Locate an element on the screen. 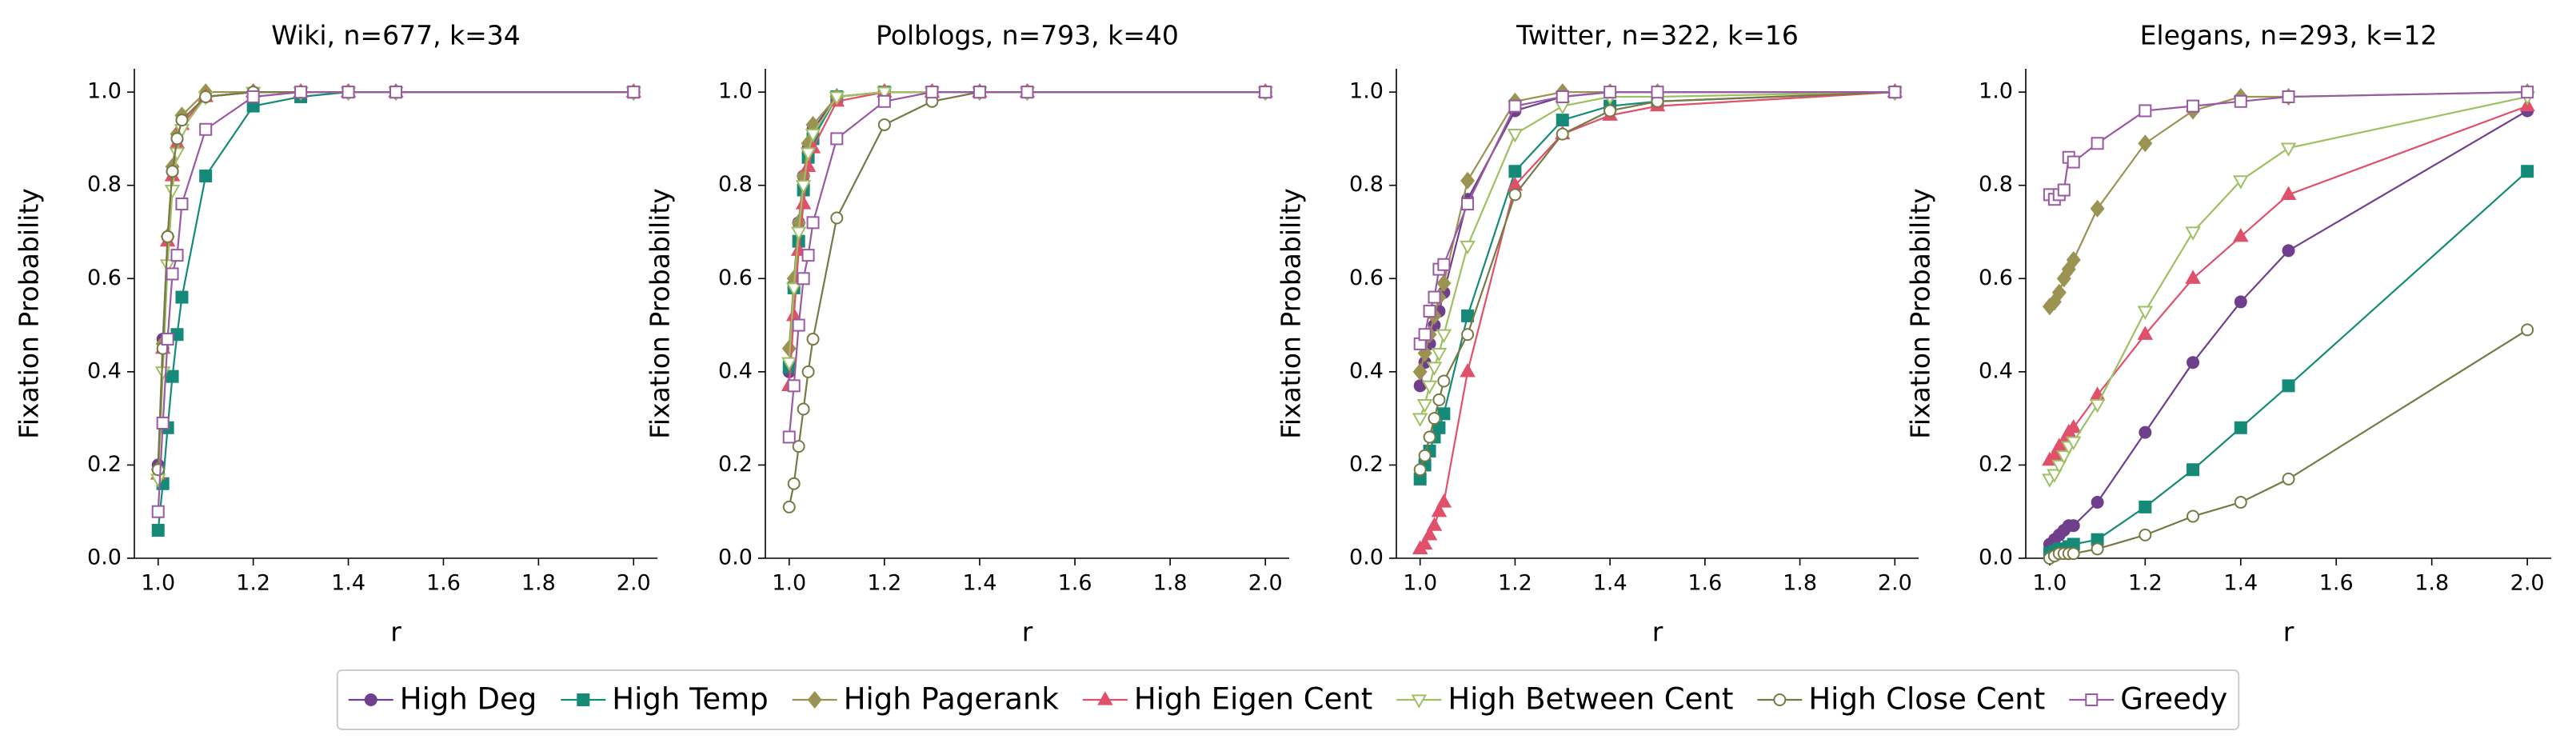 Image resolution: width=2576 pixels, height=755 pixels. legend-item: High Eigen Cent is located at coordinates (1227, 699).